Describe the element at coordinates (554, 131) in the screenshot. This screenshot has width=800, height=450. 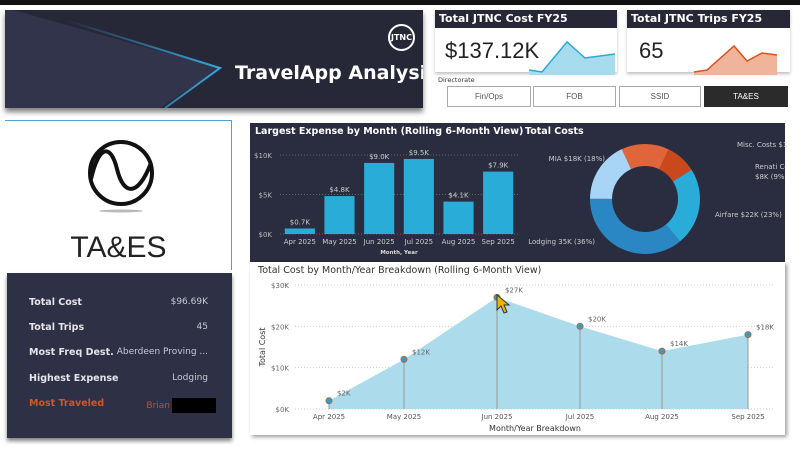
I see `donut-chart-title: Total Costs` at that location.